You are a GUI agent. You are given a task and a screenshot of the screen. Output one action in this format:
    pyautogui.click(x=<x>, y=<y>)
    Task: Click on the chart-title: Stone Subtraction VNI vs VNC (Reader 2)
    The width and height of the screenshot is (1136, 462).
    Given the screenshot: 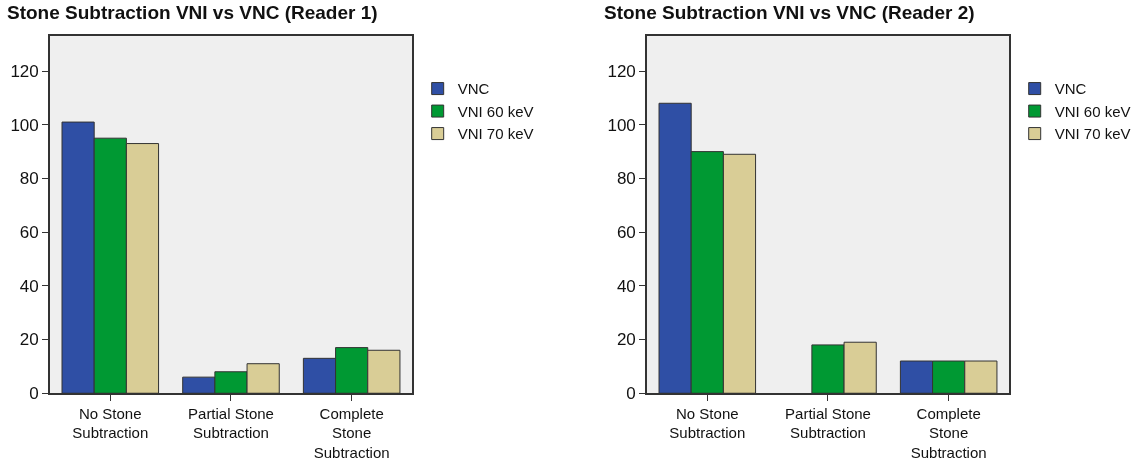 What is the action you would take?
    pyautogui.click(x=789, y=12)
    